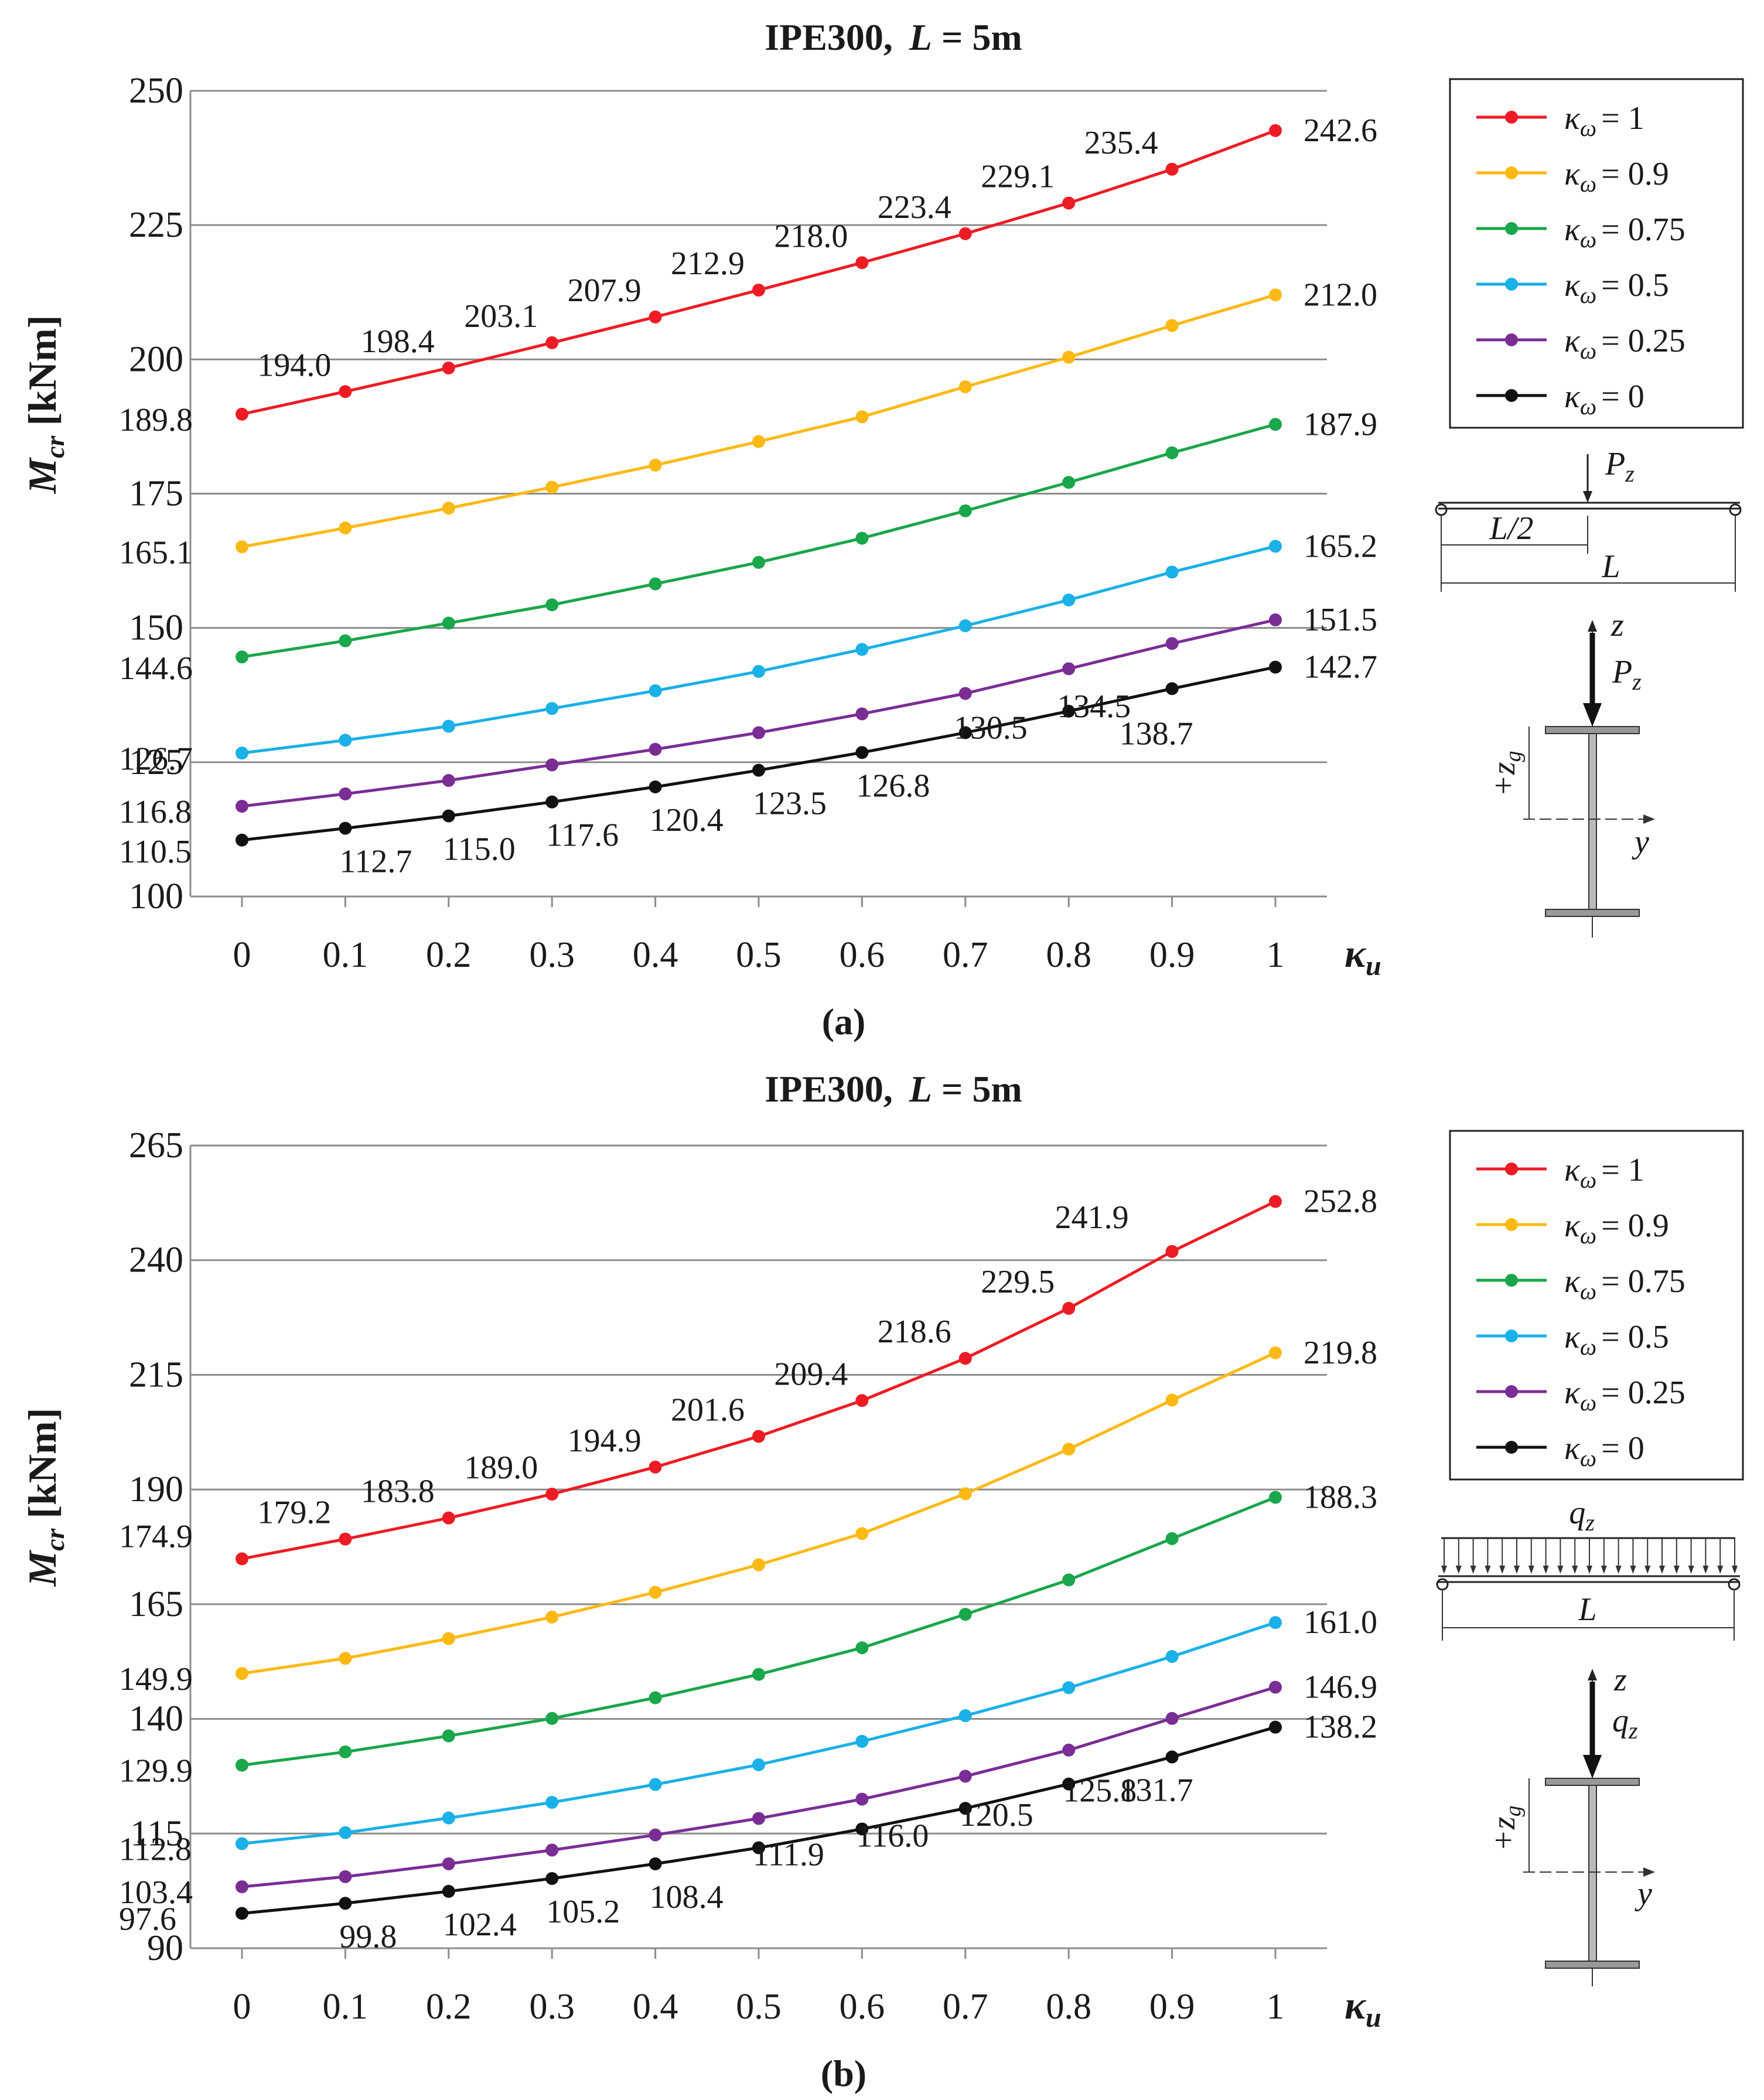 The image size is (1764, 2100). Describe the element at coordinates (1570, 772) in the screenshot. I see `chart-a-cross-section: z Pz y +zg` at that location.